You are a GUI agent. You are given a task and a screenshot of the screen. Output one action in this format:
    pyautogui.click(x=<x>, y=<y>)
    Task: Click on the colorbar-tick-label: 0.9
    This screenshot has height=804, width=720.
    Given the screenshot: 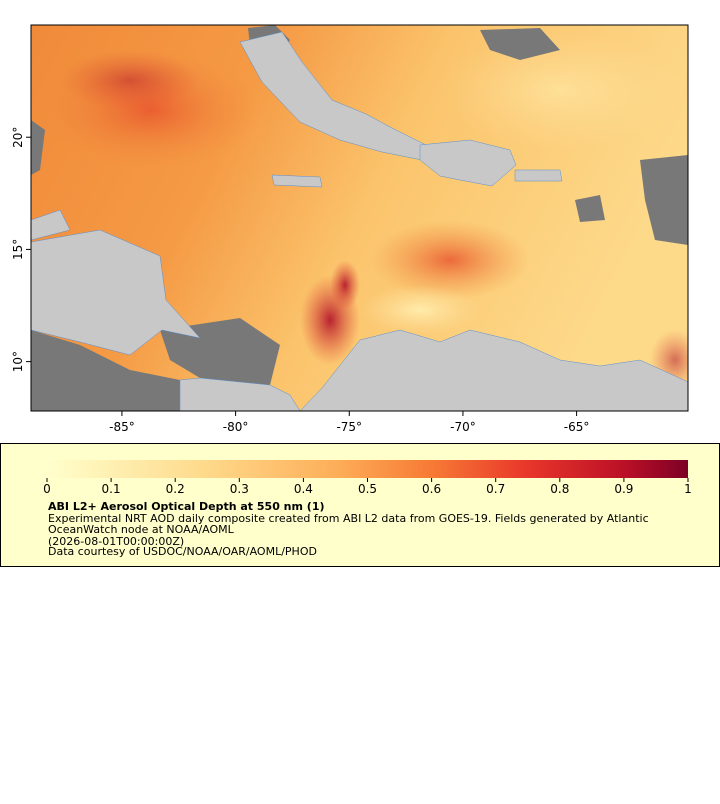 What is the action you would take?
    pyautogui.click(x=623, y=489)
    